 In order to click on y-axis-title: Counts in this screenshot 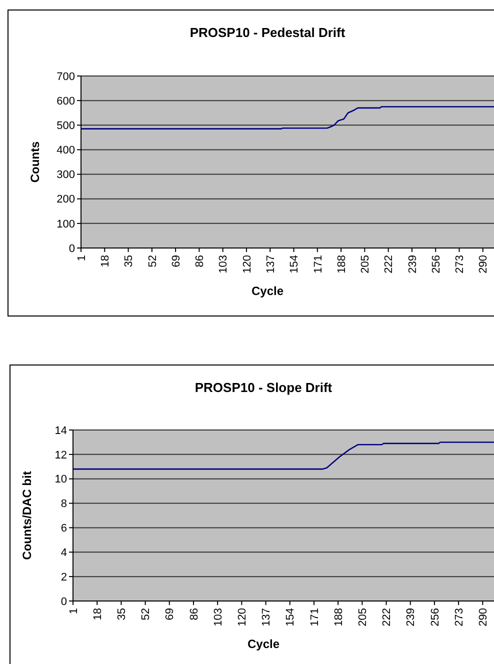, I will do `click(35, 162)`.